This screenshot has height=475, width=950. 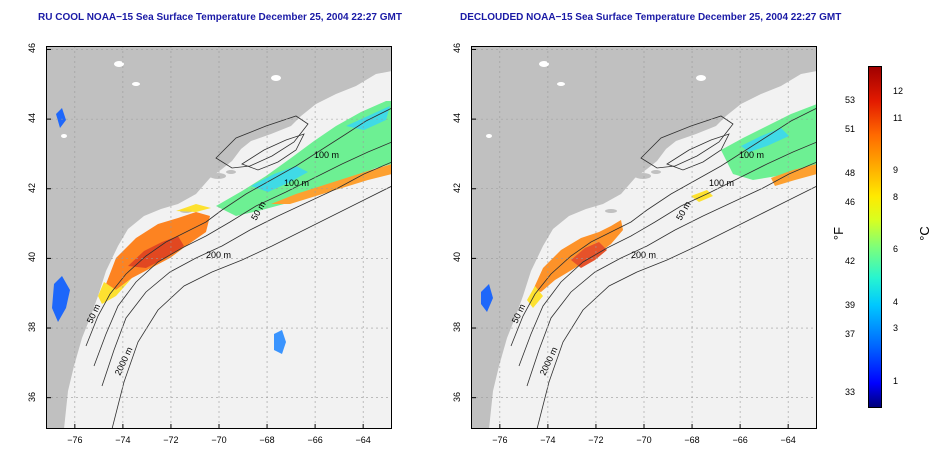 What do you see at coordinates (924, 233) in the screenshot?
I see `celsius-unit-label: °C` at bounding box center [924, 233].